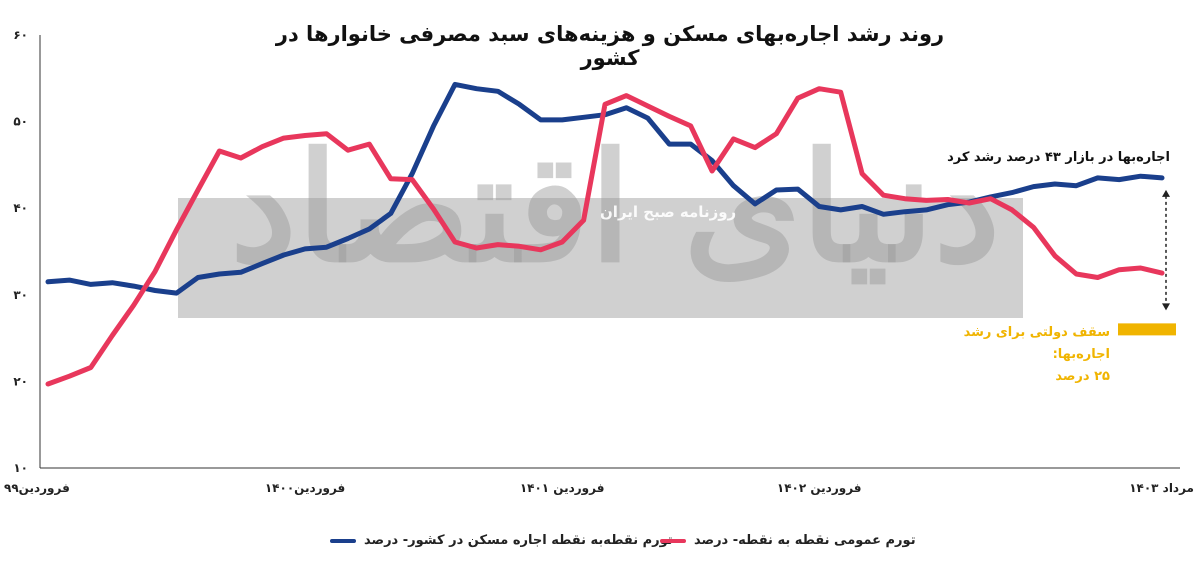 This screenshot has height=565, width=1200. What do you see at coordinates (600, 258) in the screenshot?
I see `watermark-band` at bounding box center [600, 258].